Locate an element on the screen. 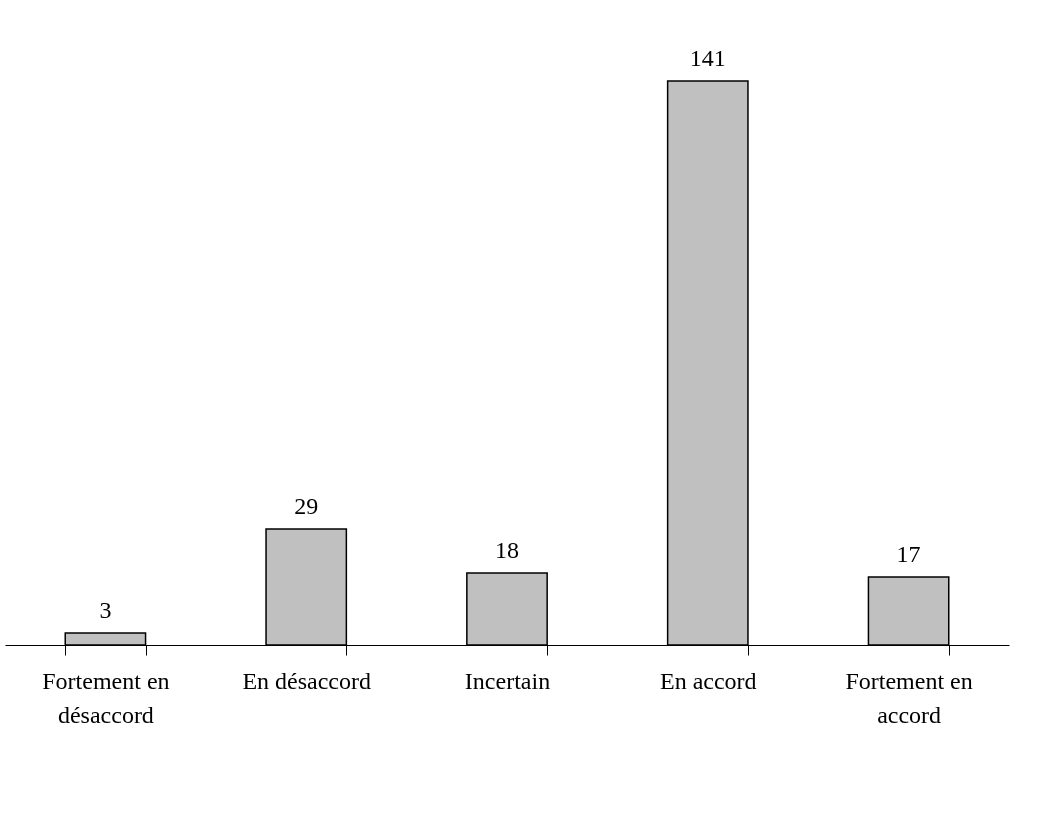 This screenshot has height=823, width=1055. x-tick-label: Fortement en désaccord is located at coordinates (106, 697).